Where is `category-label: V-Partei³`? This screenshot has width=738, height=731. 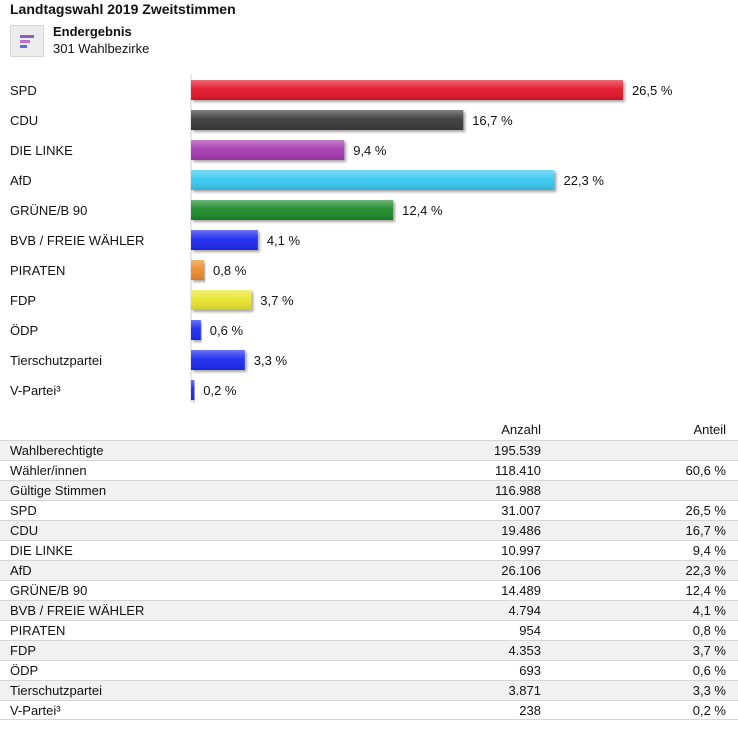
category-label: V-Partei³ is located at coordinates (35, 390).